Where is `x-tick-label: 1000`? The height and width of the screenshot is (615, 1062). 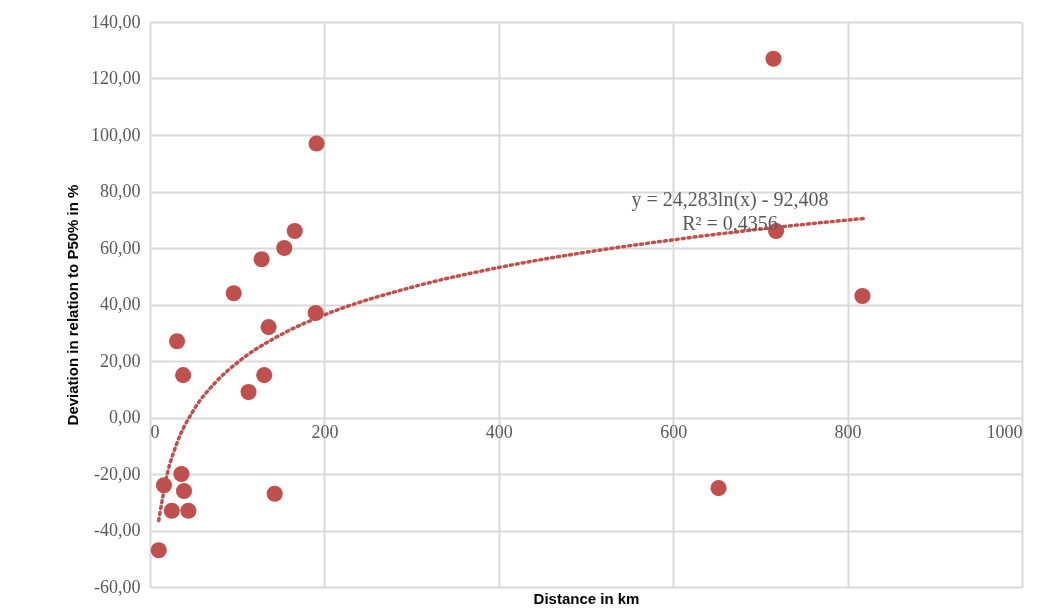
x-tick-label: 1000 is located at coordinates (1004, 432).